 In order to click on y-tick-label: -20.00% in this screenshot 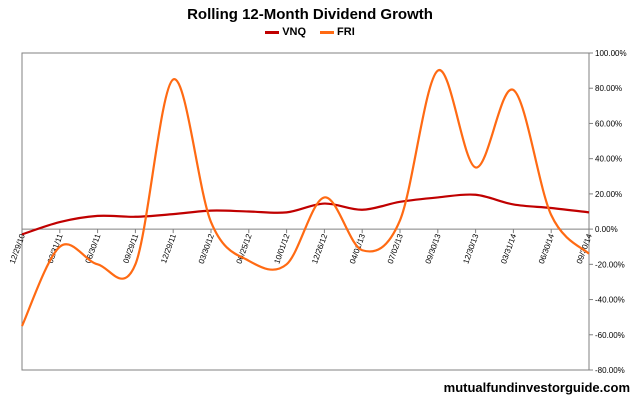, I will do `click(610, 264)`.